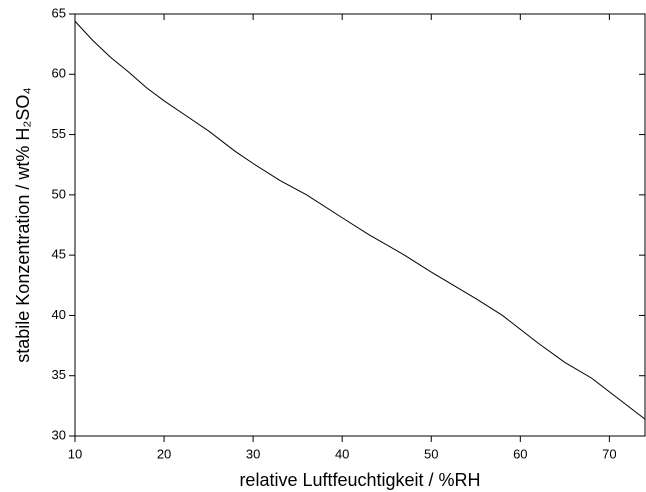 This screenshot has width=646, height=492. What do you see at coordinates (431, 453) in the screenshot?
I see `x-tick-label: 50` at bounding box center [431, 453].